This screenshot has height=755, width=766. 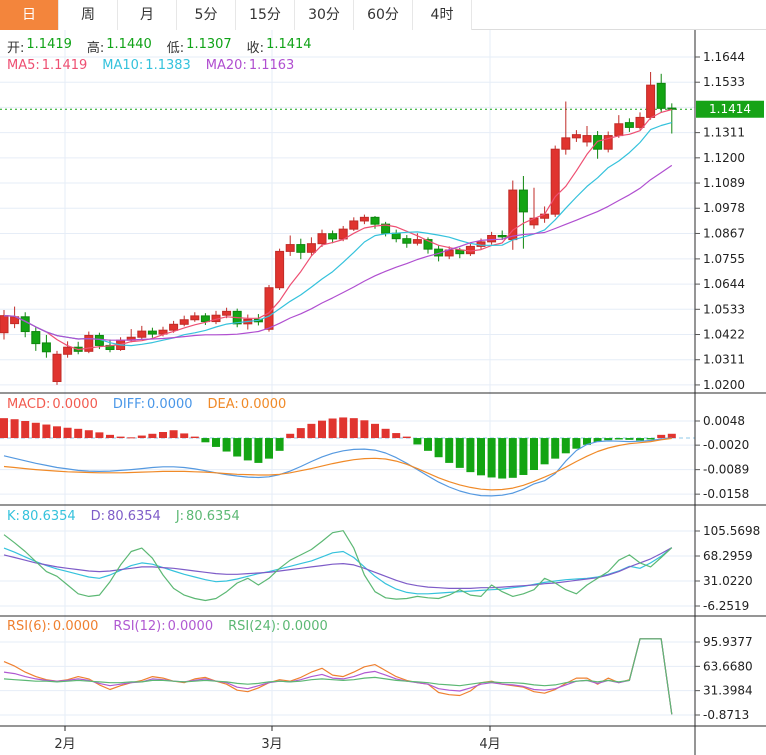 I want to click on axis-tick-label: 1.0644, so click(x=724, y=284).